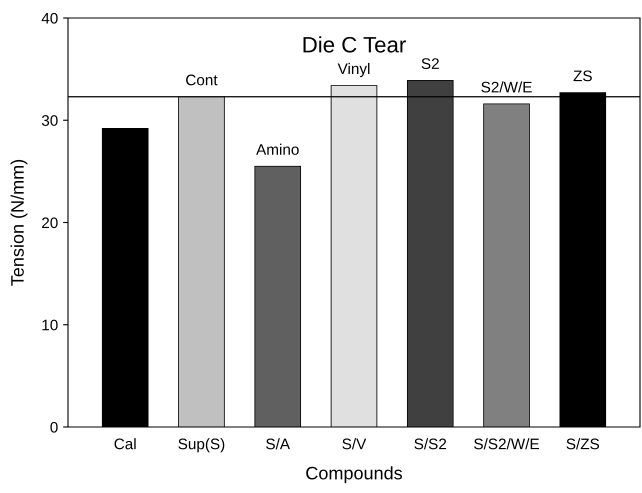  What do you see at coordinates (506, 444) in the screenshot?
I see `x-tick-label: S/S2/W/E` at bounding box center [506, 444].